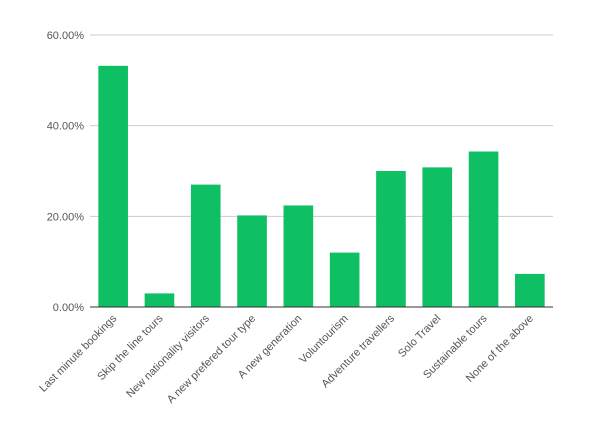 This screenshot has height=439, width=600. I want to click on y-axis-tick-labels: 0.00% 20.00% 40.00% 60.00%, so click(66, 172).